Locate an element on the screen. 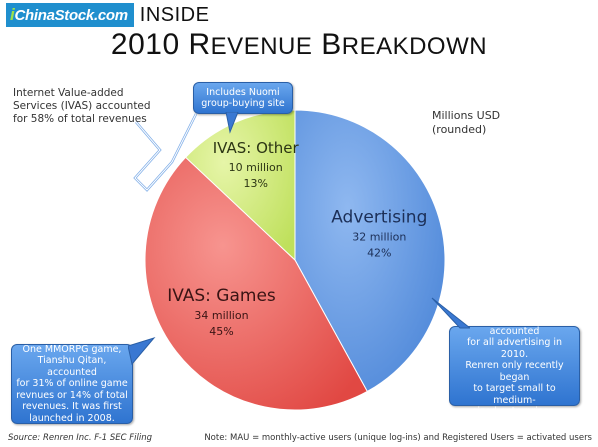 This screenshot has width=598, height=447. title-word1-first: R is located at coordinates (199, 44).